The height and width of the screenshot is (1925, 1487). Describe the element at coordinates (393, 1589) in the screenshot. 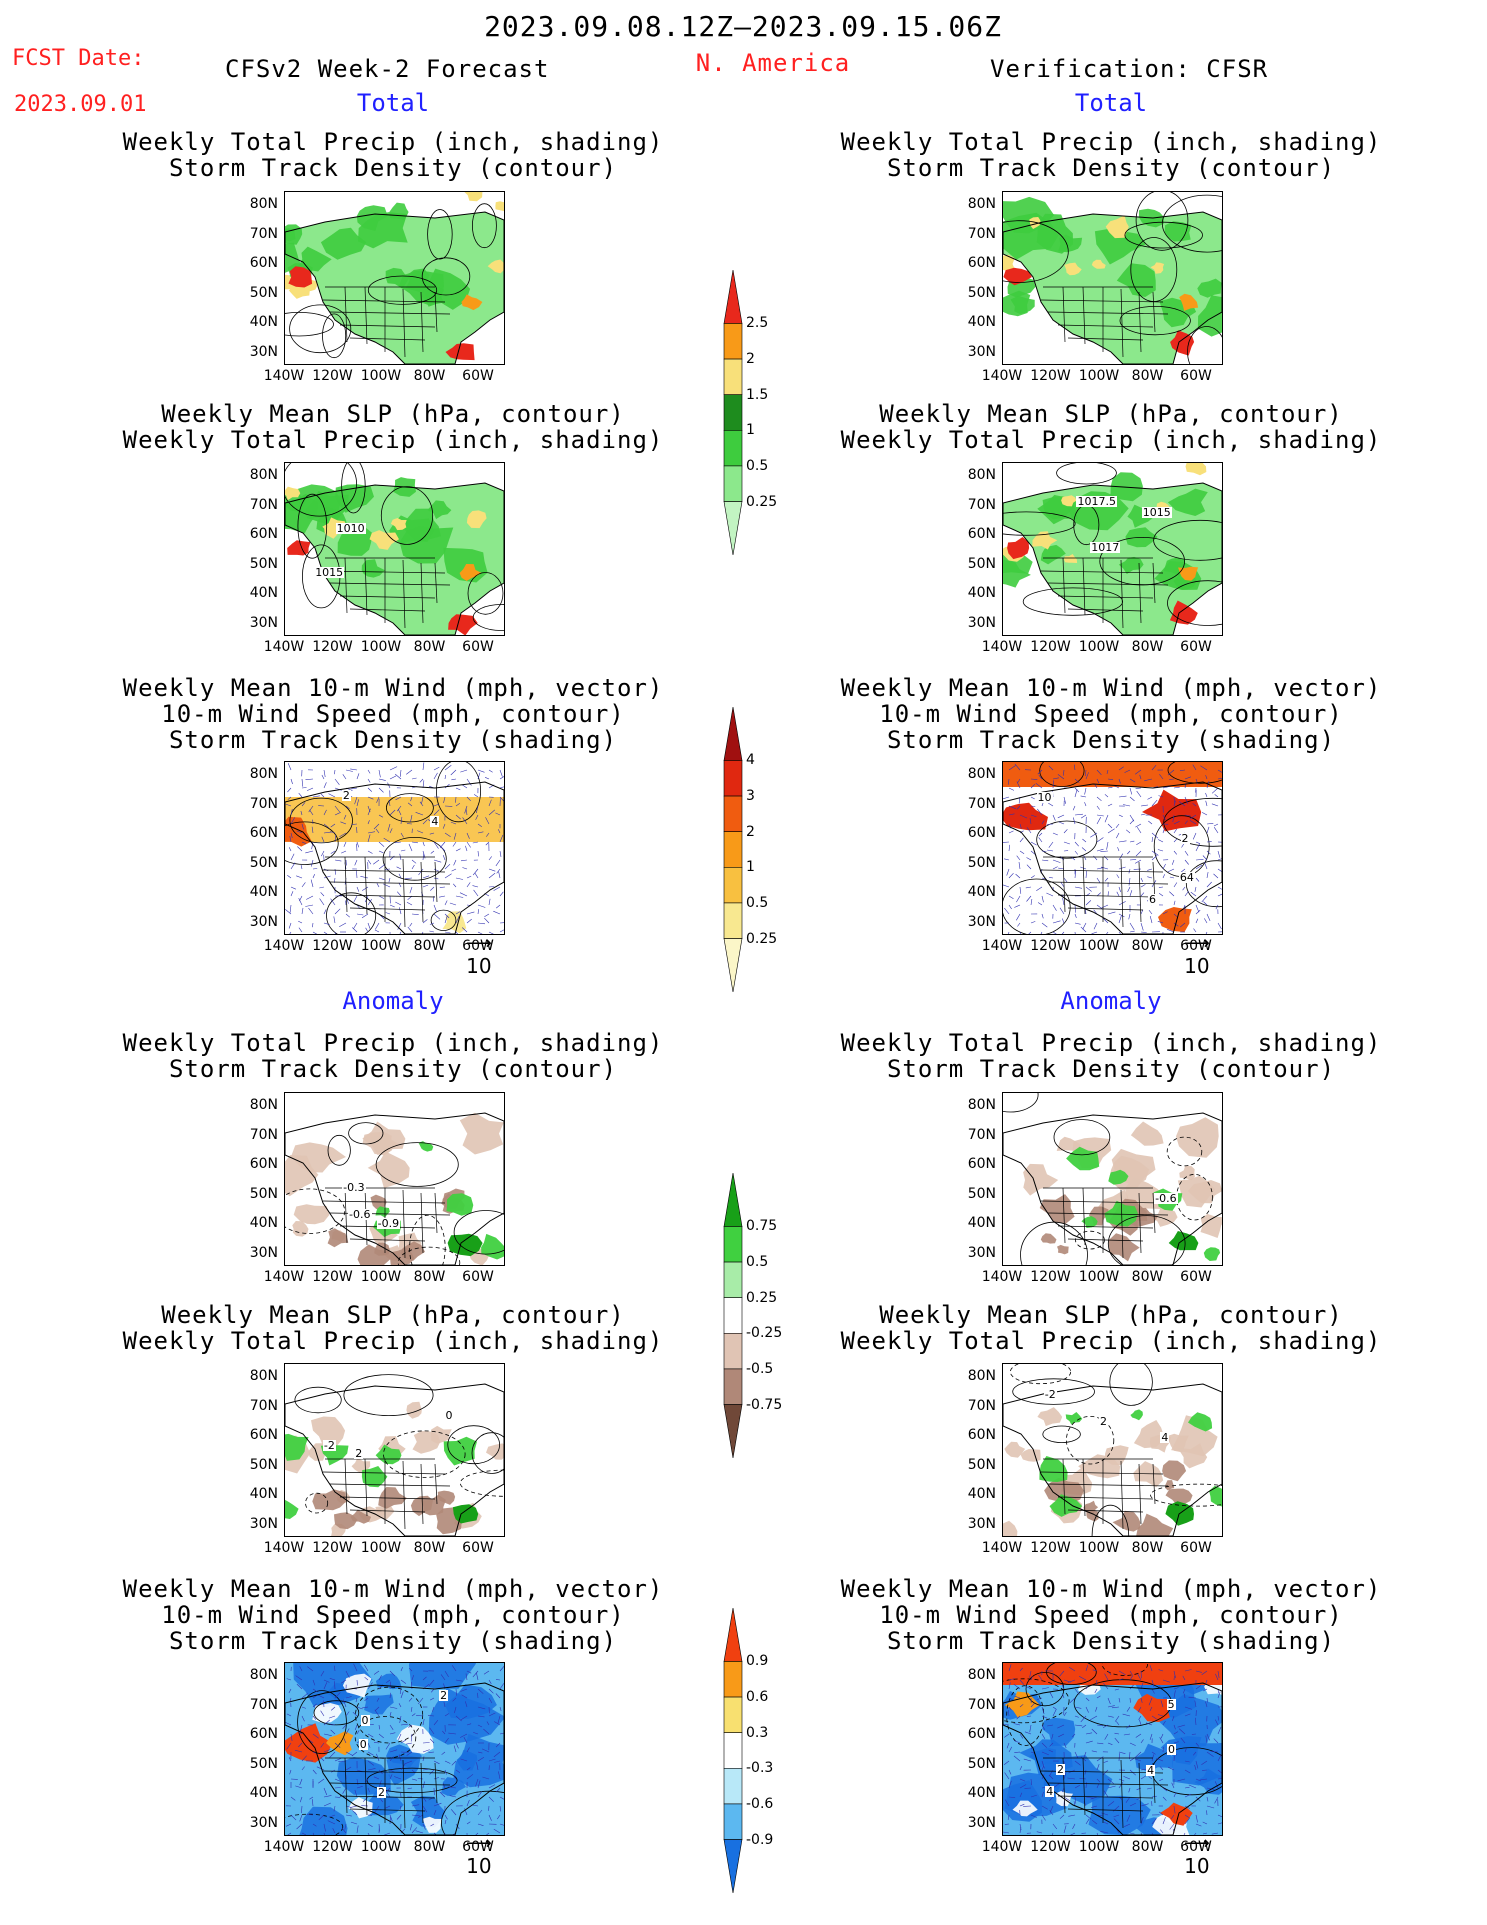

I see `panel-title-anom-wind_storm-fcst-line1: Weekly Mean 10-m Wind (mph, vector)` at that location.